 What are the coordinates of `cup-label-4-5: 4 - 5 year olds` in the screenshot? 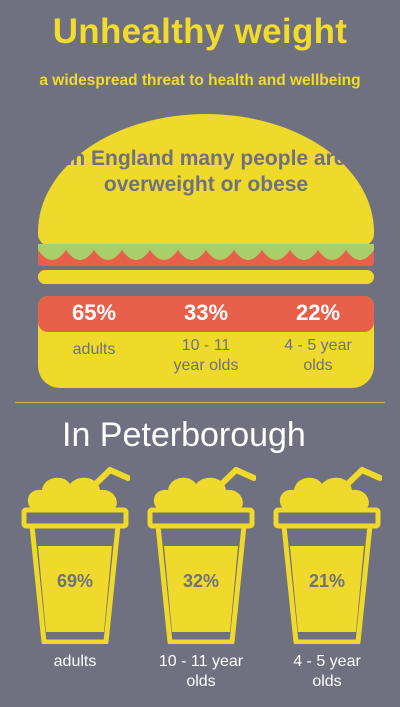 It's located at (327, 671).